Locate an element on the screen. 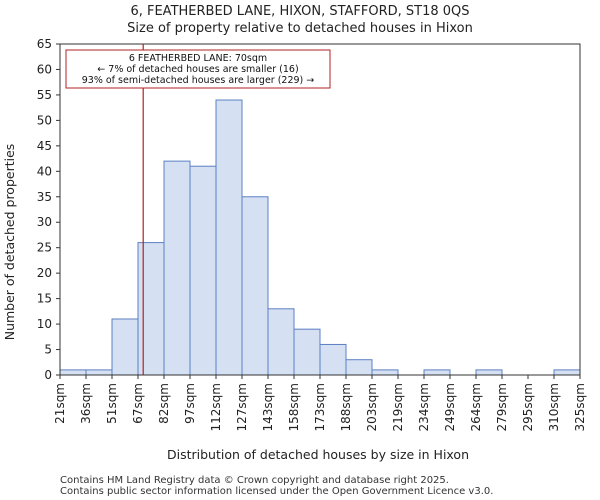 The width and height of the screenshot is (600, 500). x-tick-label: 310sqm is located at coordinates (554, 407).